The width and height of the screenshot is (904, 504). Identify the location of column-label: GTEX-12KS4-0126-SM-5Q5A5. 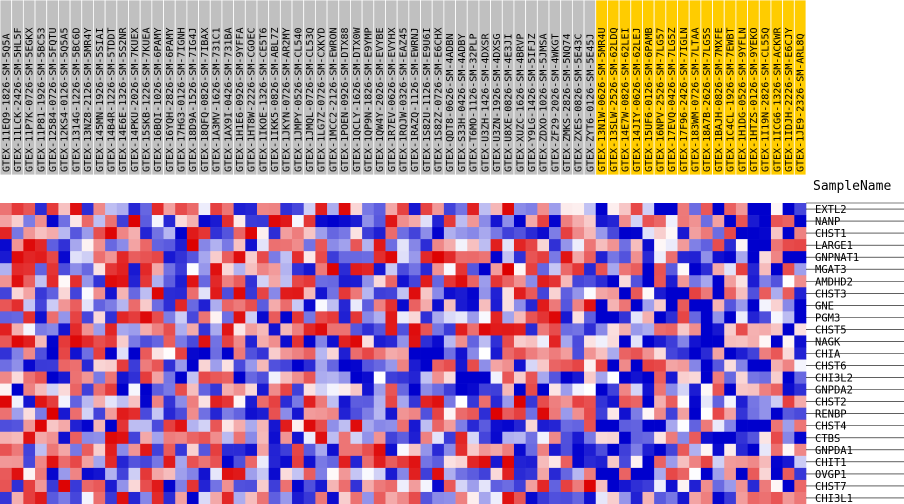
(65, 100).